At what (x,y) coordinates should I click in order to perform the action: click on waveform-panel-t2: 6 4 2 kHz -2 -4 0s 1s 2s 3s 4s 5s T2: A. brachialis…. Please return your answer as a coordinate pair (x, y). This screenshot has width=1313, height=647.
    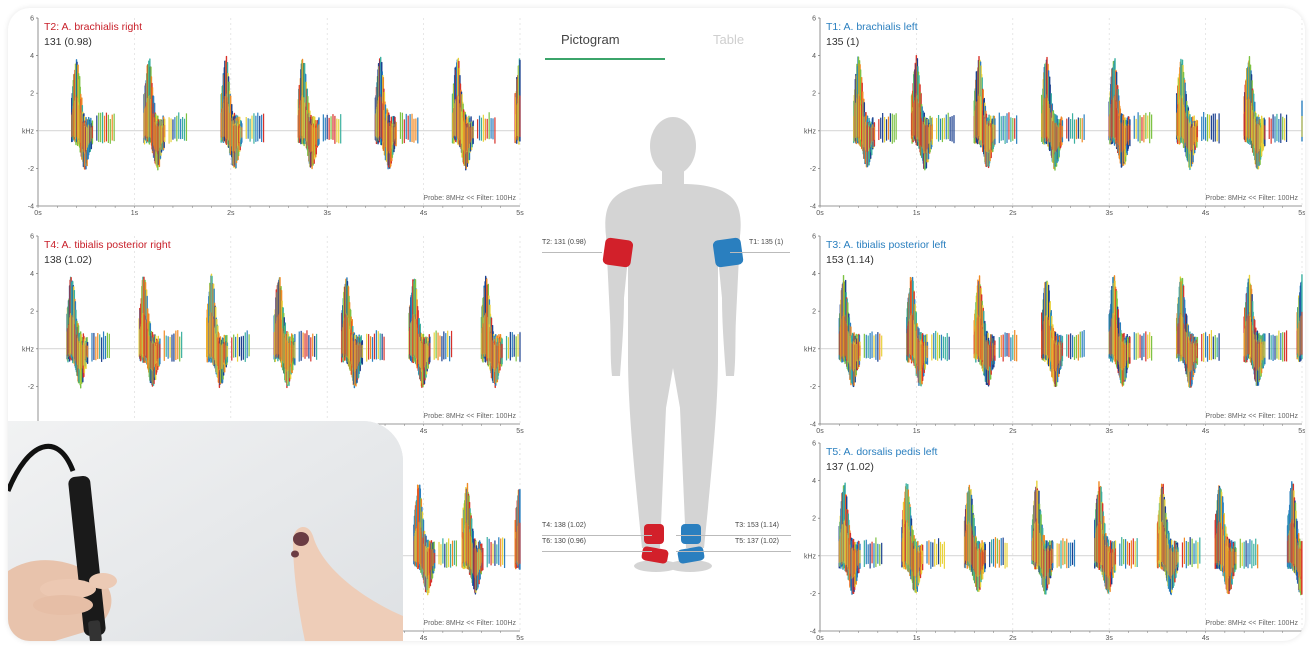
    Looking at the image, I should click on (268, 113).